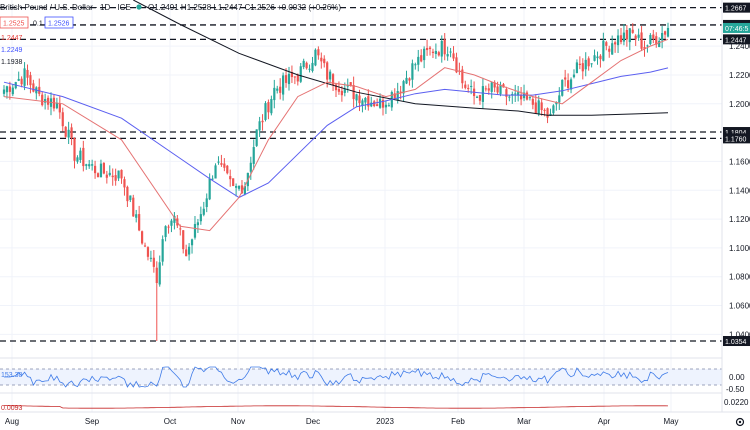 The height and width of the screenshot is (430, 750). I want to click on time-axis-label: Sep, so click(92, 421).